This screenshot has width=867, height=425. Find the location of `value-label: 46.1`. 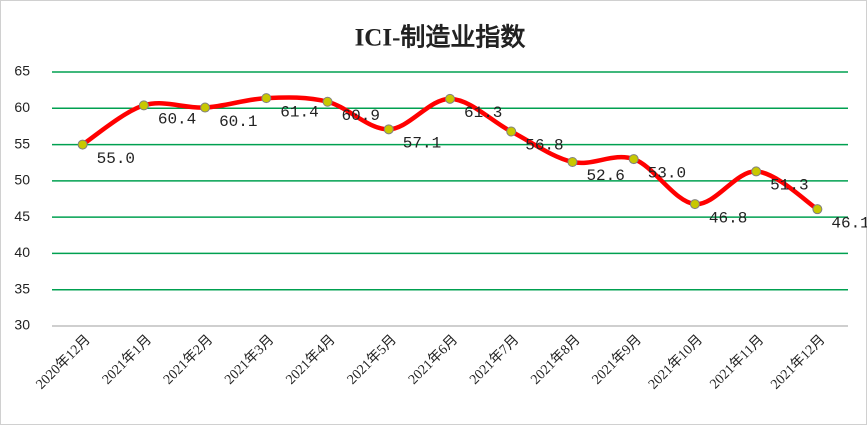

value-label: 46.1 is located at coordinates (849, 223).